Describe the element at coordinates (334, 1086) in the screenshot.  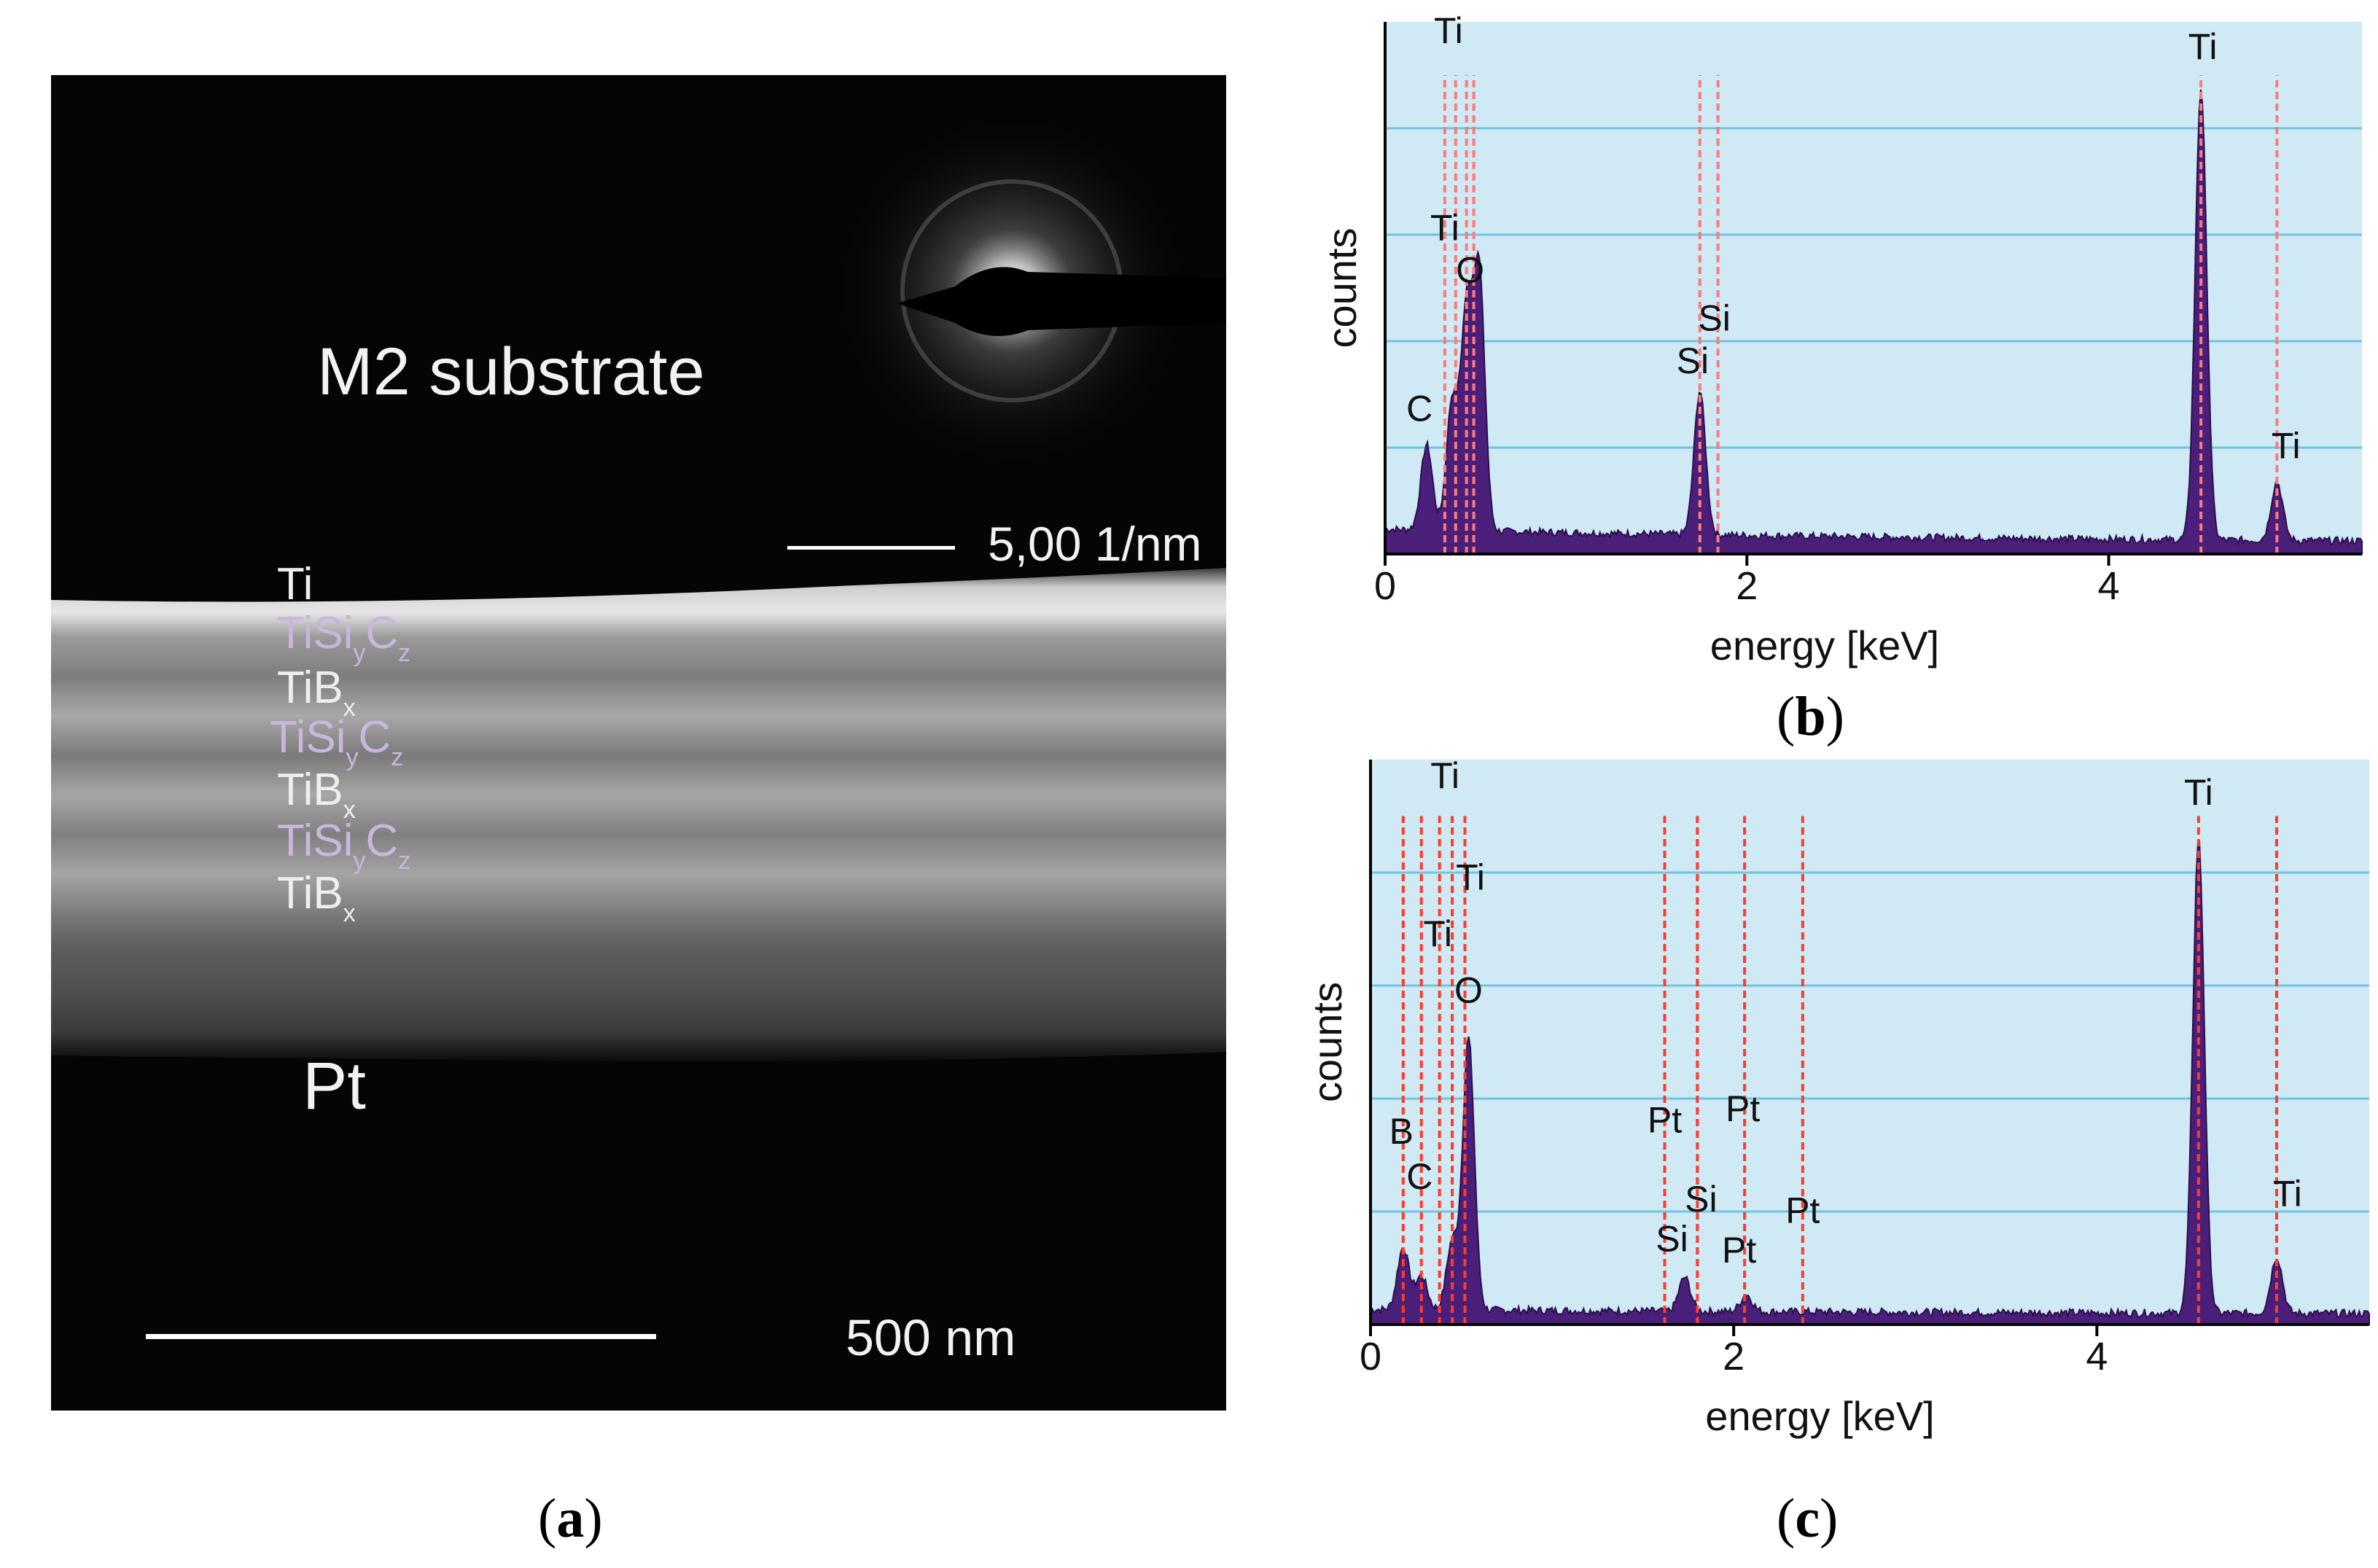
I see `pt-layer-label: Pt` at that location.